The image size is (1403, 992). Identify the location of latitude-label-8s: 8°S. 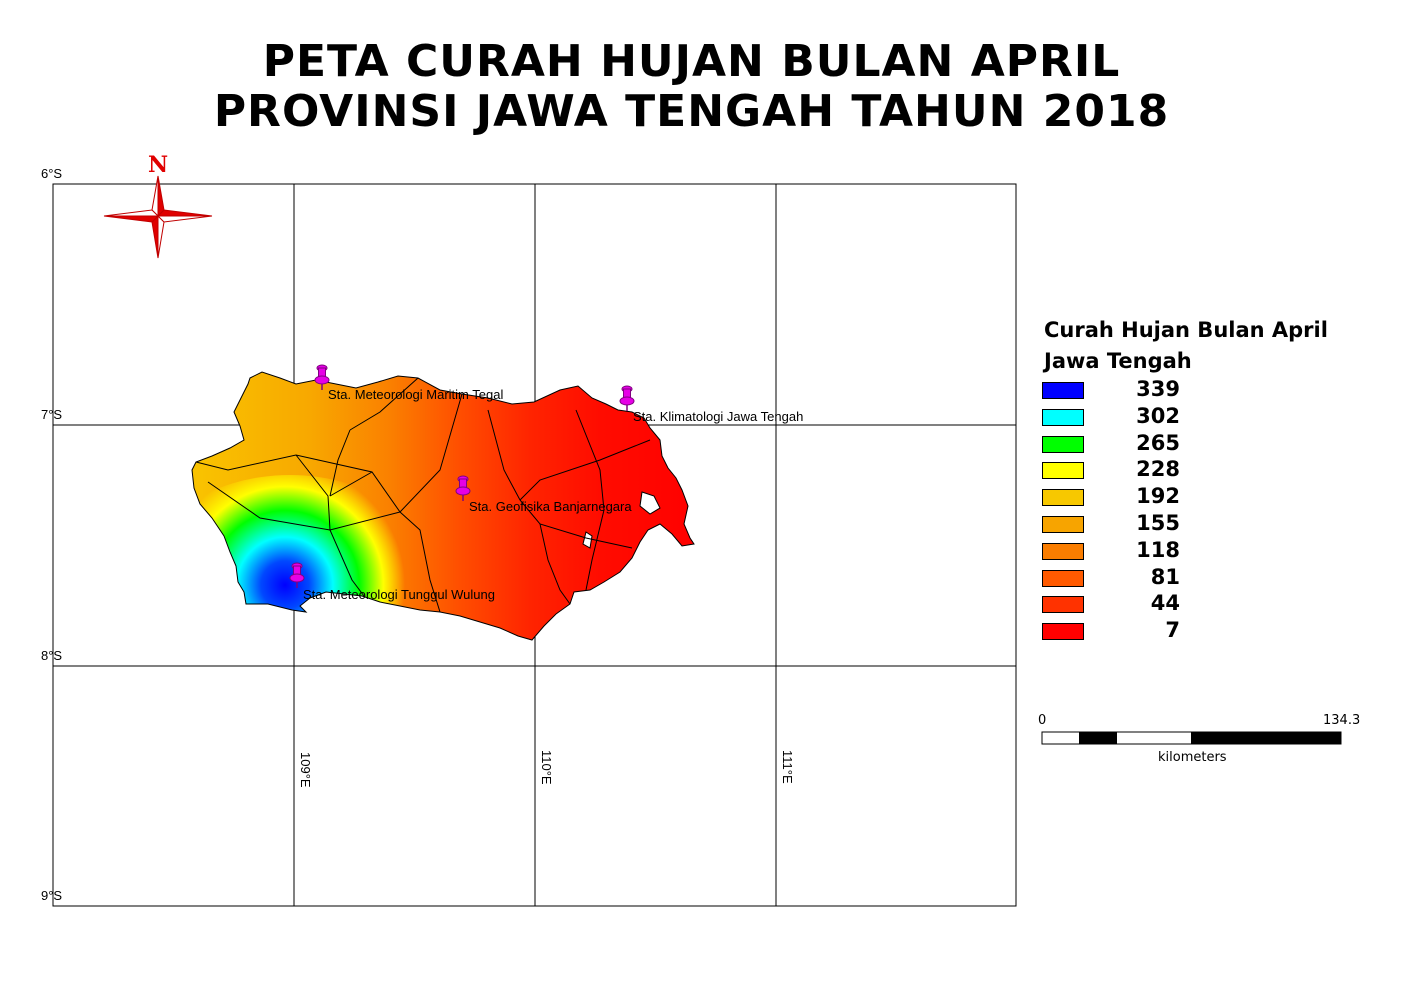
(51, 655).